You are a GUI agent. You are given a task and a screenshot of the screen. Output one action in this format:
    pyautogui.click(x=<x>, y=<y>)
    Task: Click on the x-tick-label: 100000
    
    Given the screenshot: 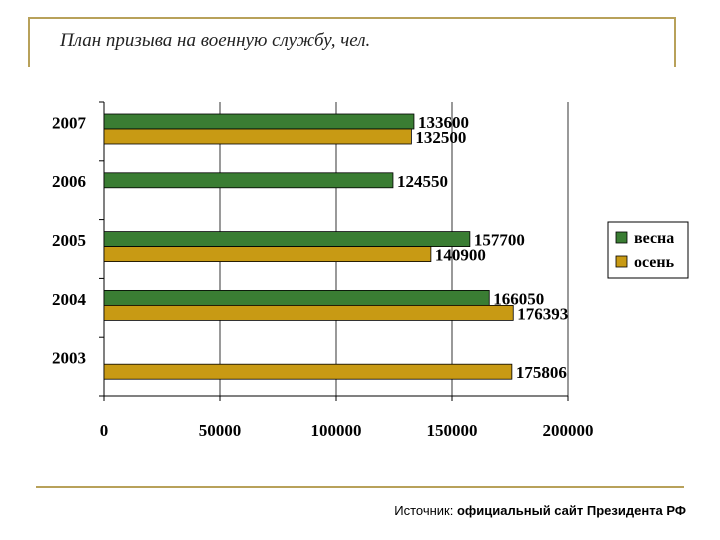 What is the action you would take?
    pyautogui.click(x=336, y=430)
    